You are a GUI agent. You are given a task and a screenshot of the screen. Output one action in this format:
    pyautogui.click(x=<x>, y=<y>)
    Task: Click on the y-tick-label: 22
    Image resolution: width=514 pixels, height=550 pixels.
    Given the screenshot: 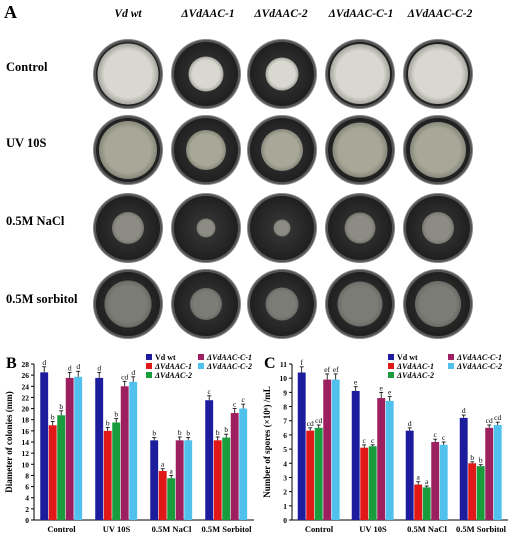 What is the action you would take?
    pyautogui.click(x=26, y=397)
    